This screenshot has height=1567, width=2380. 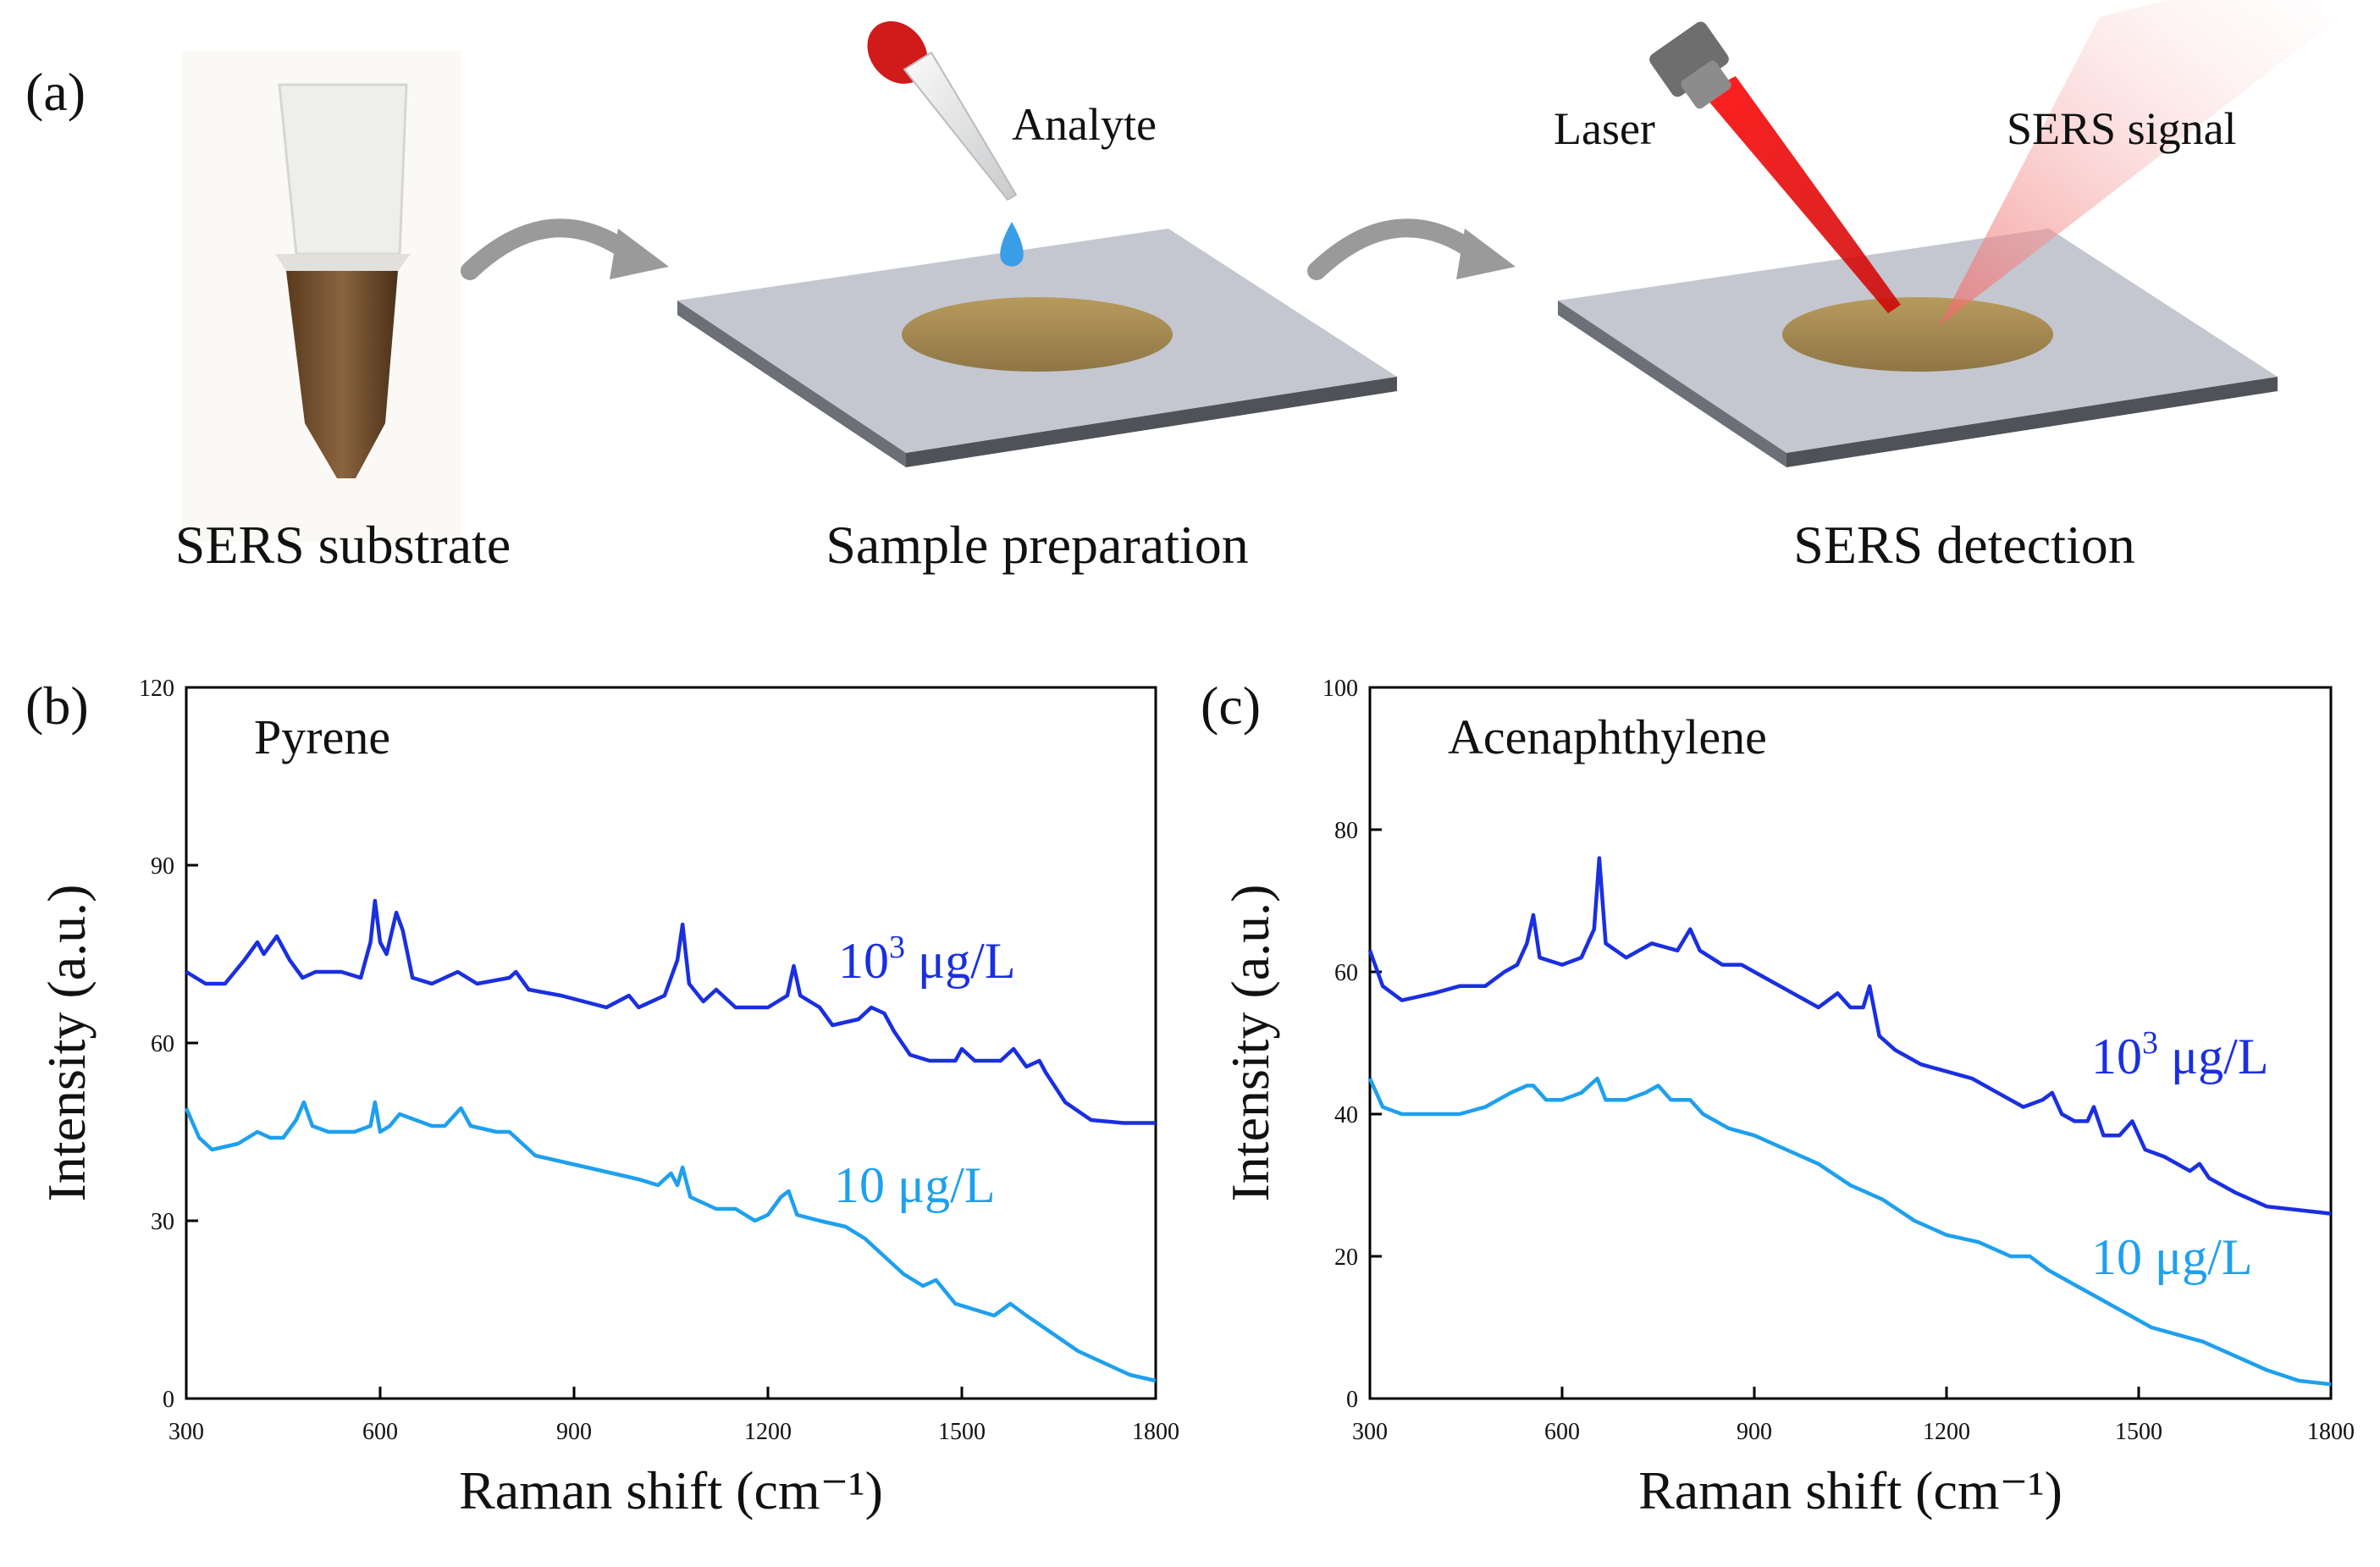 I want to click on sers-substrate-tube-illustration, so click(x=321, y=296).